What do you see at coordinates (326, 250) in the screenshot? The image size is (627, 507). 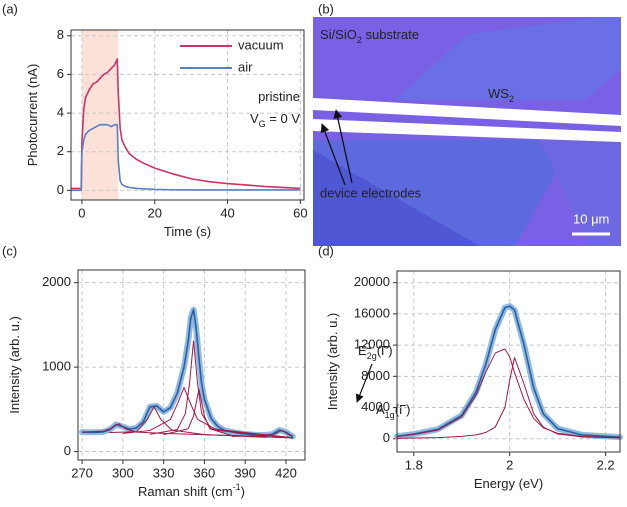 I see `panel-label: (d)` at bounding box center [326, 250].